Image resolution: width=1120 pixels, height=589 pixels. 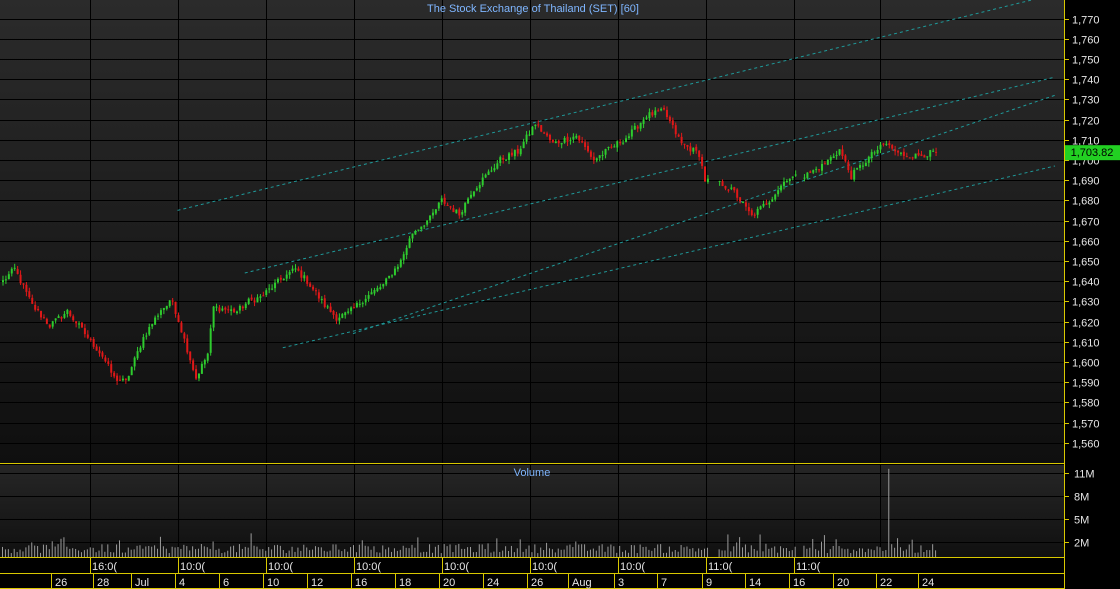 What do you see at coordinates (755, 583) in the screenshot?
I see `time-axis-lower-label: 14` at bounding box center [755, 583].